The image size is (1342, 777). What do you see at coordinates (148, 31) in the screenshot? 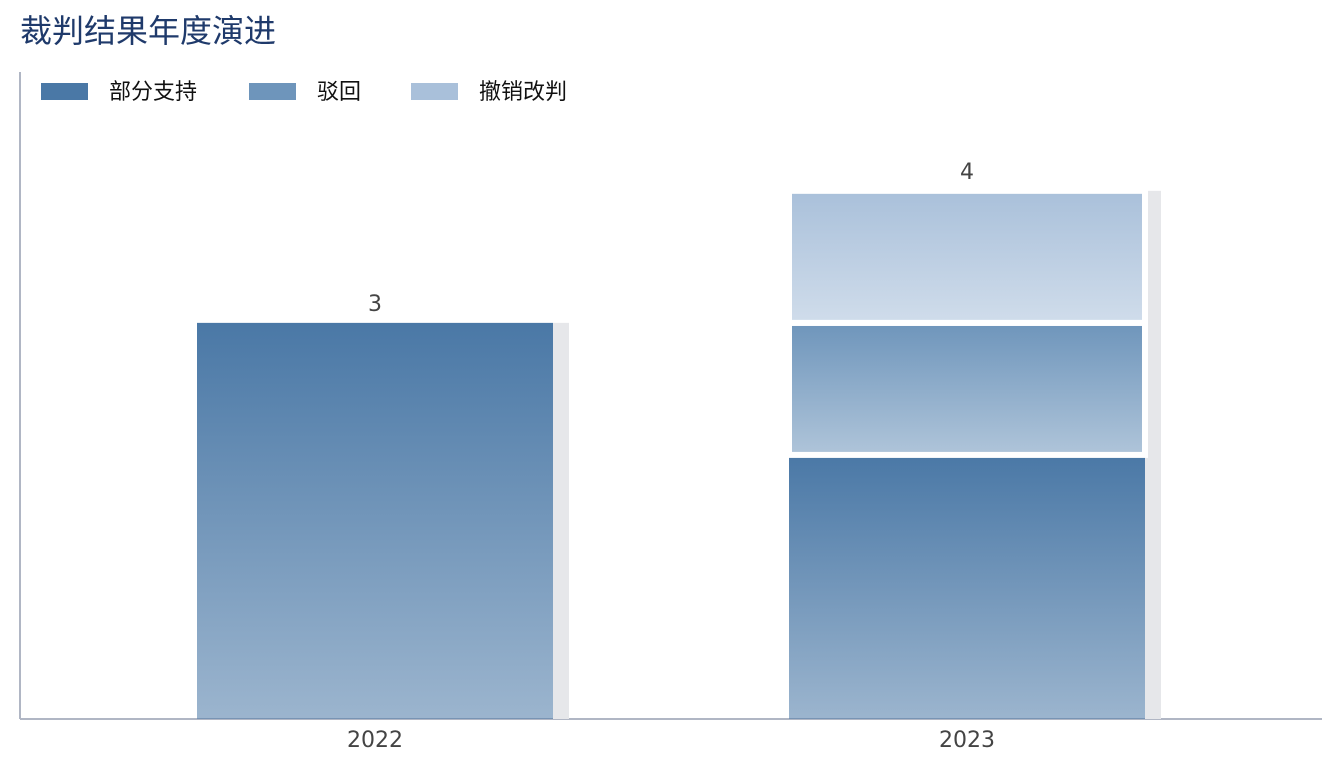
I see `chart-title: 裁判结果年度演进` at bounding box center [148, 31].